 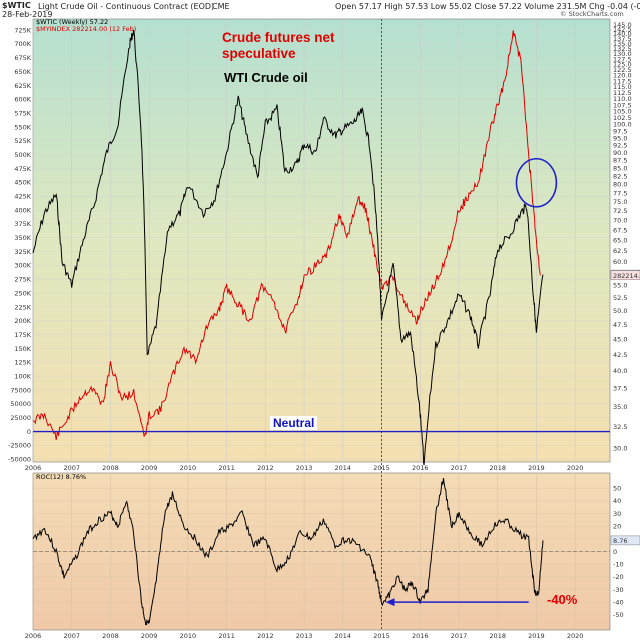 What do you see at coordinates (22, 100) in the screenshot?
I see `left-axis-tick-label: 600K` at bounding box center [22, 100].